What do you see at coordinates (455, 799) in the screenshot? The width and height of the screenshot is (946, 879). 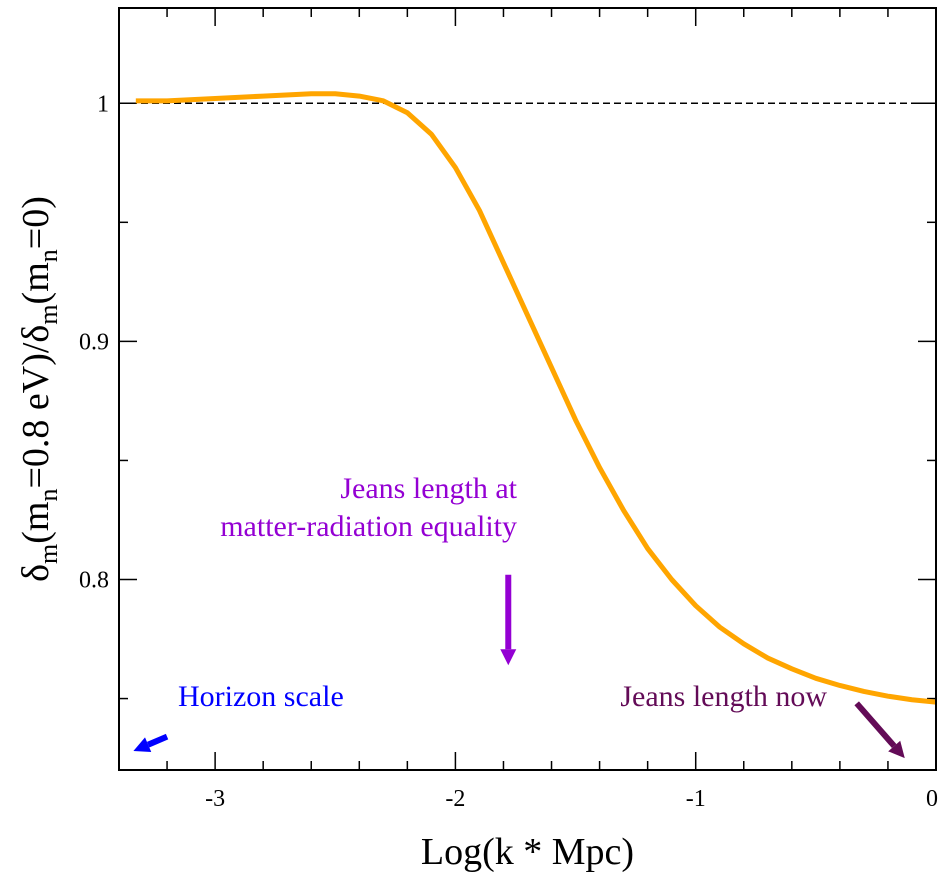 I see `x-tick-label: -2` at bounding box center [455, 799].